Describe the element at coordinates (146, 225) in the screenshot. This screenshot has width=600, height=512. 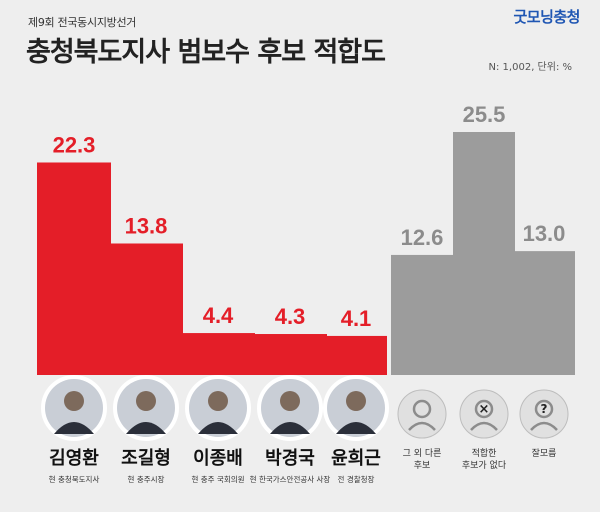
I see `value-label-2: 13.8` at that location.